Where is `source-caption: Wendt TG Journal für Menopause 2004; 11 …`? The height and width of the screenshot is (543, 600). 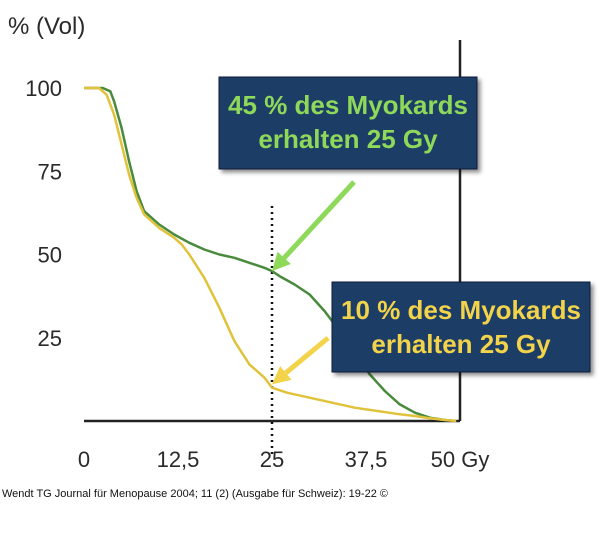 source-caption: Wendt TG Journal für Menopause 2004; 11 … is located at coordinates (195, 494).